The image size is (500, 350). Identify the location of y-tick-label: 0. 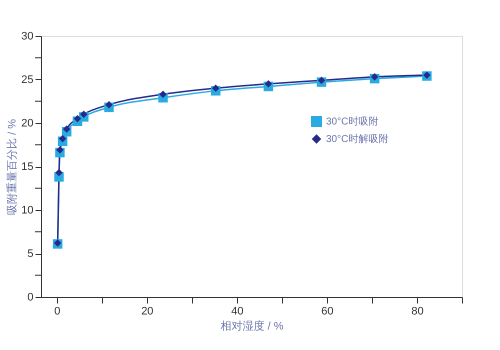
(30, 298).